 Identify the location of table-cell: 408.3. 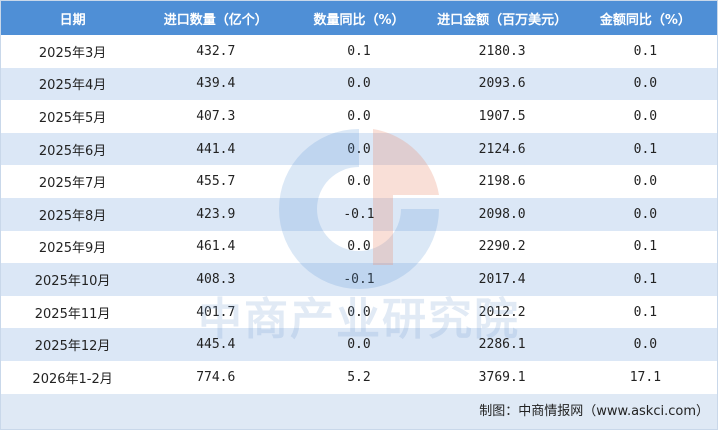
(216, 279).